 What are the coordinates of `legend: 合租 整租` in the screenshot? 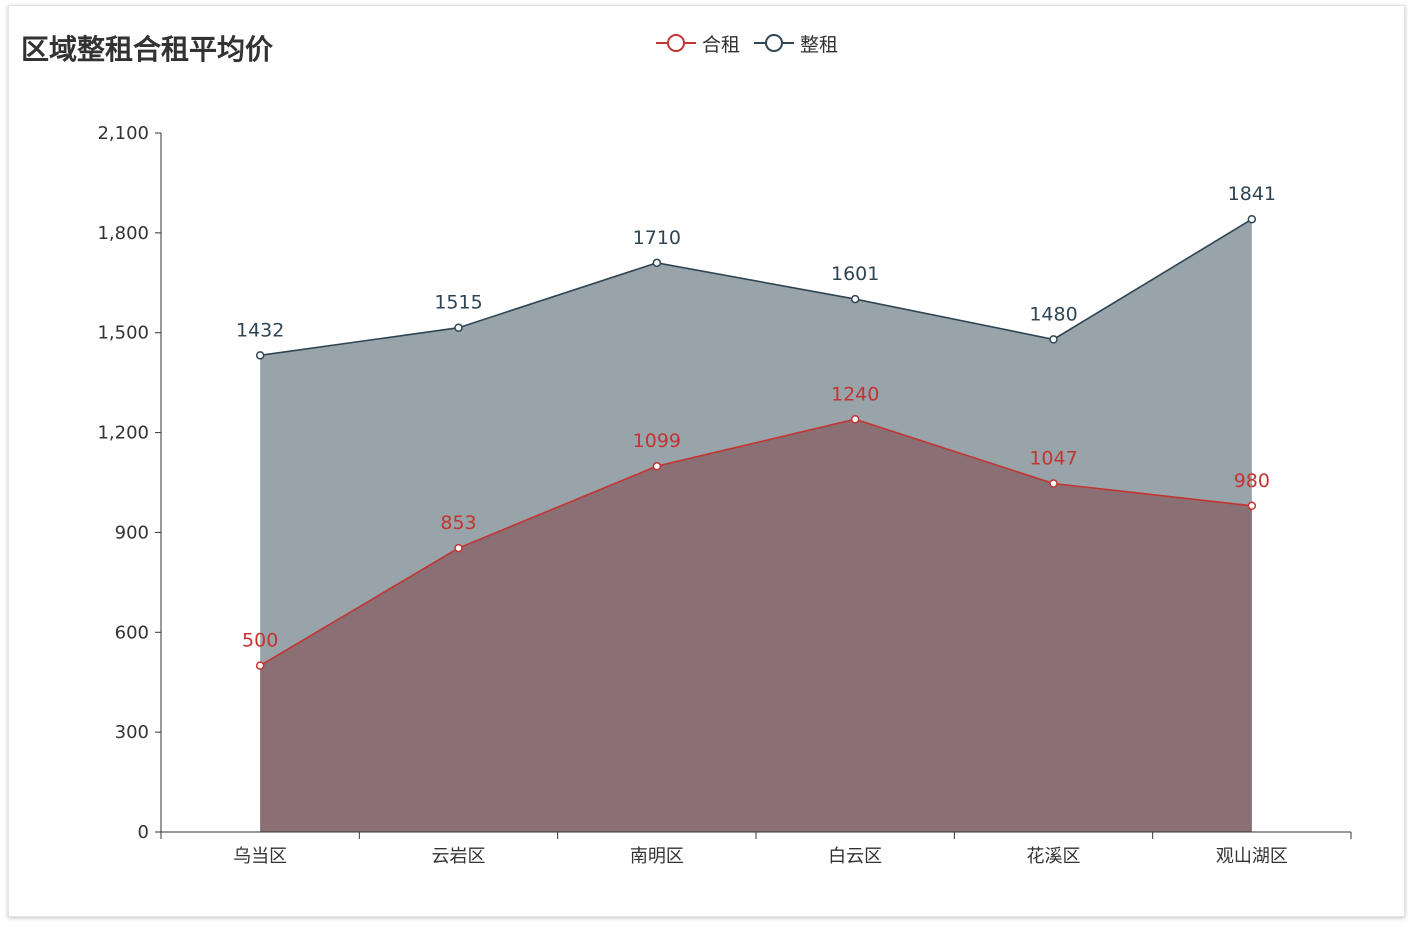 It's located at (754, 43).